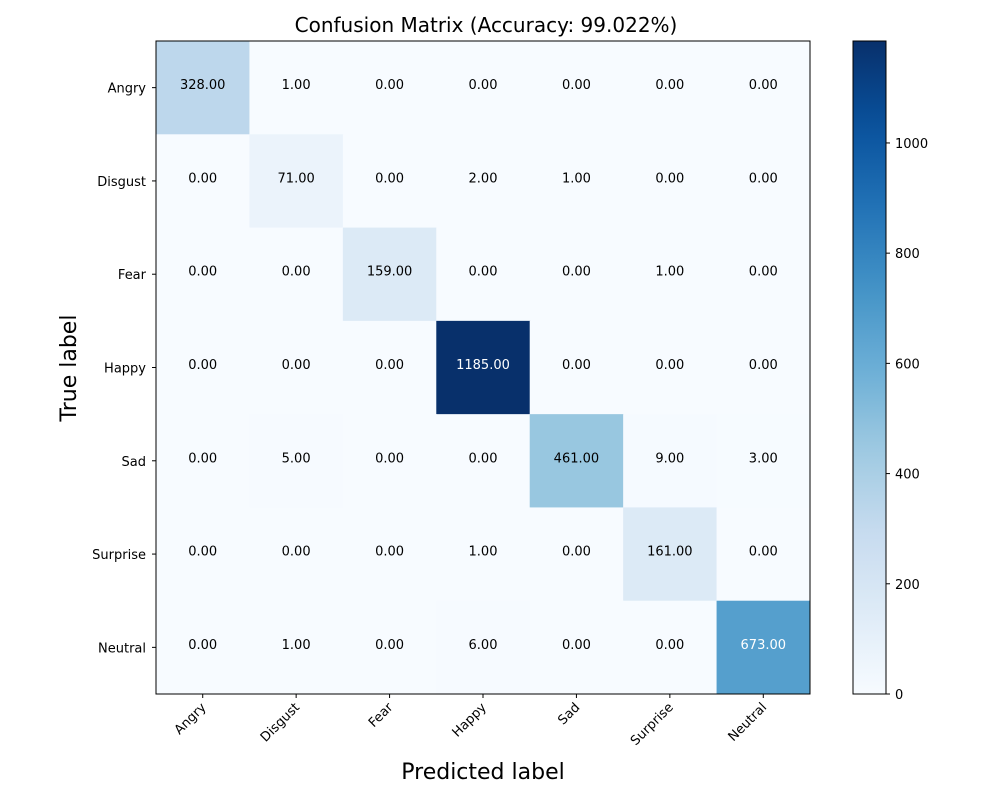 The height and width of the screenshot is (800, 1000). What do you see at coordinates (482, 772) in the screenshot?
I see `x-axis-label: Predicted label` at bounding box center [482, 772].